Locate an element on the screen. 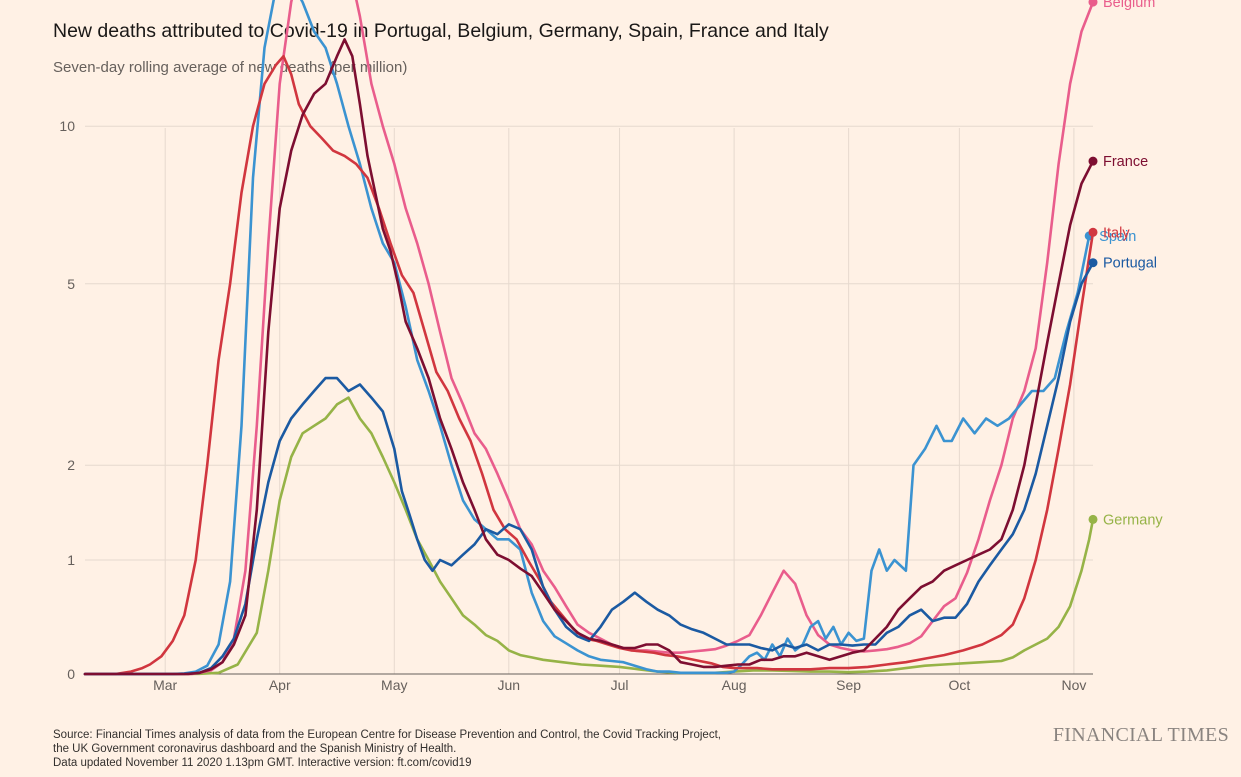 The width and height of the screenshot is (1241, 777). series-label-france: France is located at coordinates (1125, 162).